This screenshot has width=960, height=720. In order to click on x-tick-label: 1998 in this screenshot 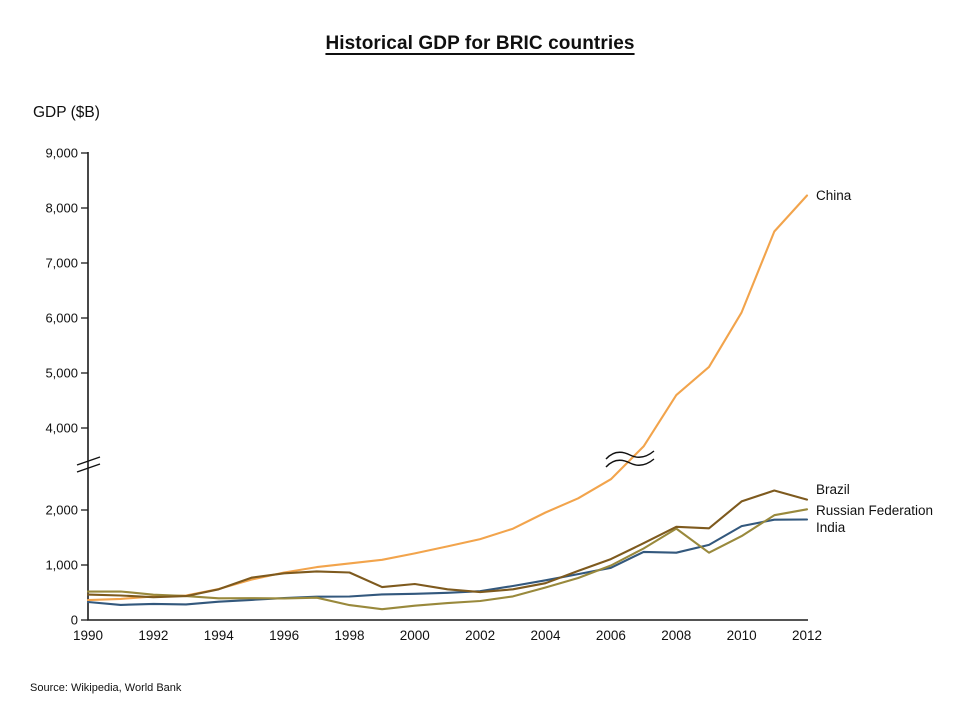, I will do `click(349, 635)`.